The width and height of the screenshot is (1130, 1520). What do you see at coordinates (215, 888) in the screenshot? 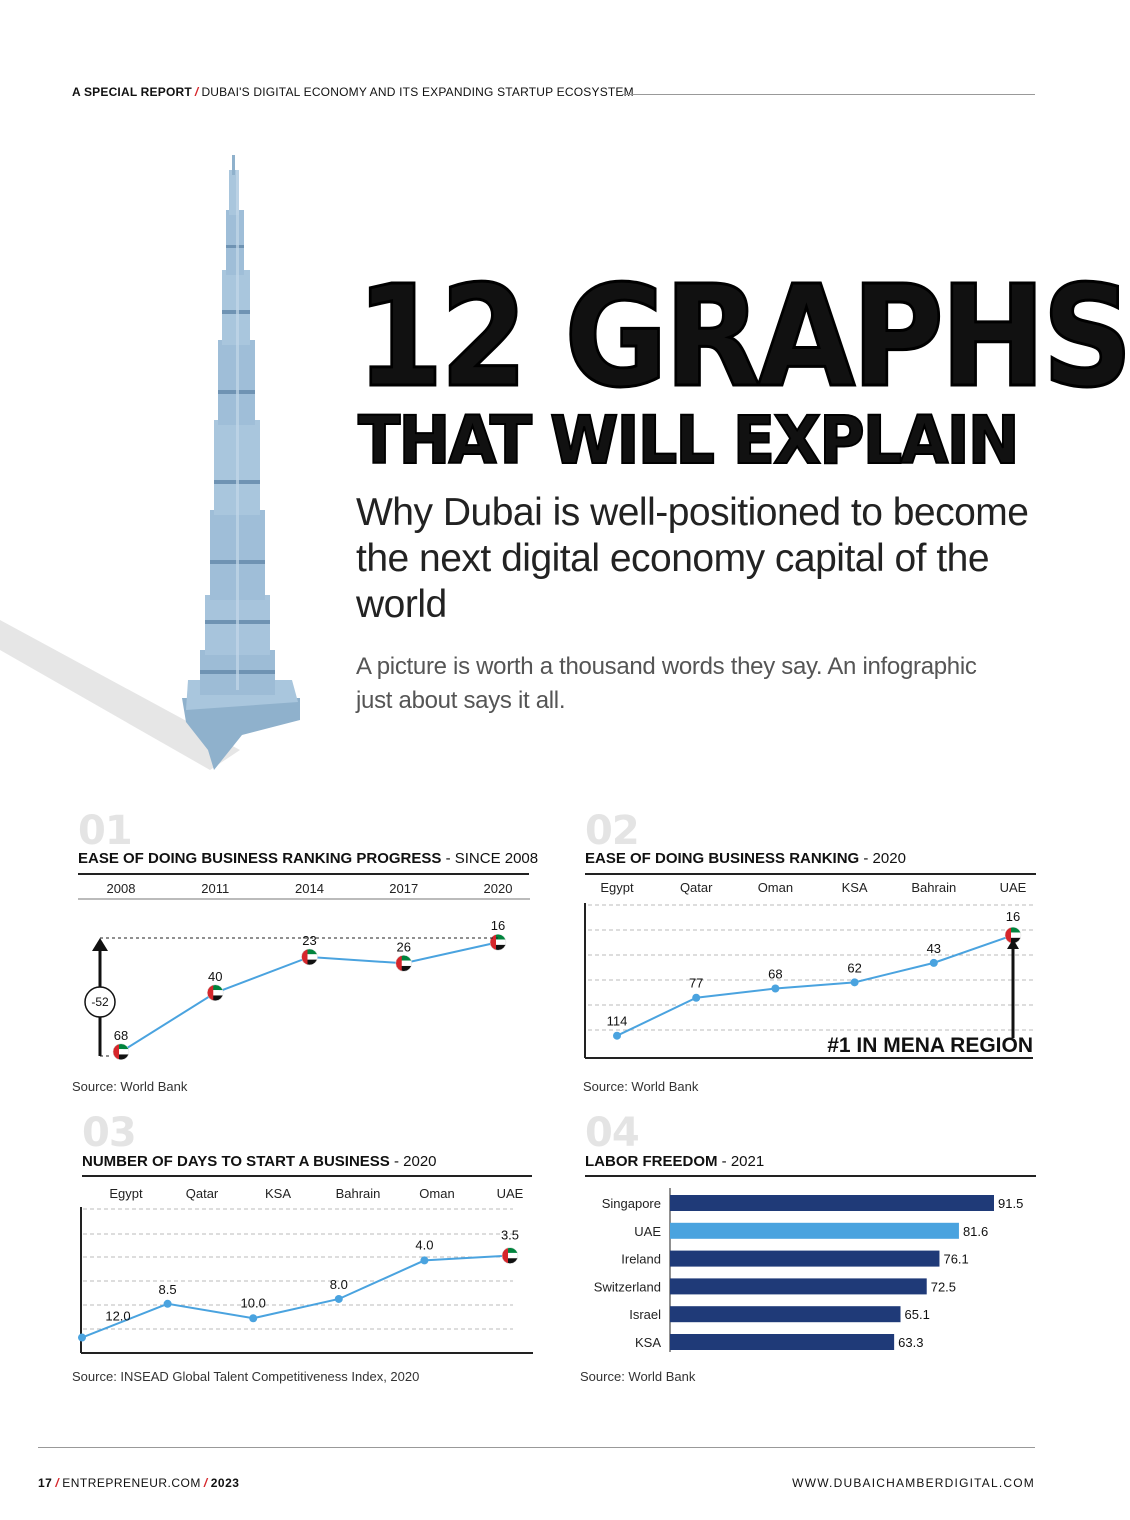
I see `category-label: 2011` at bounding box center [215, 888].